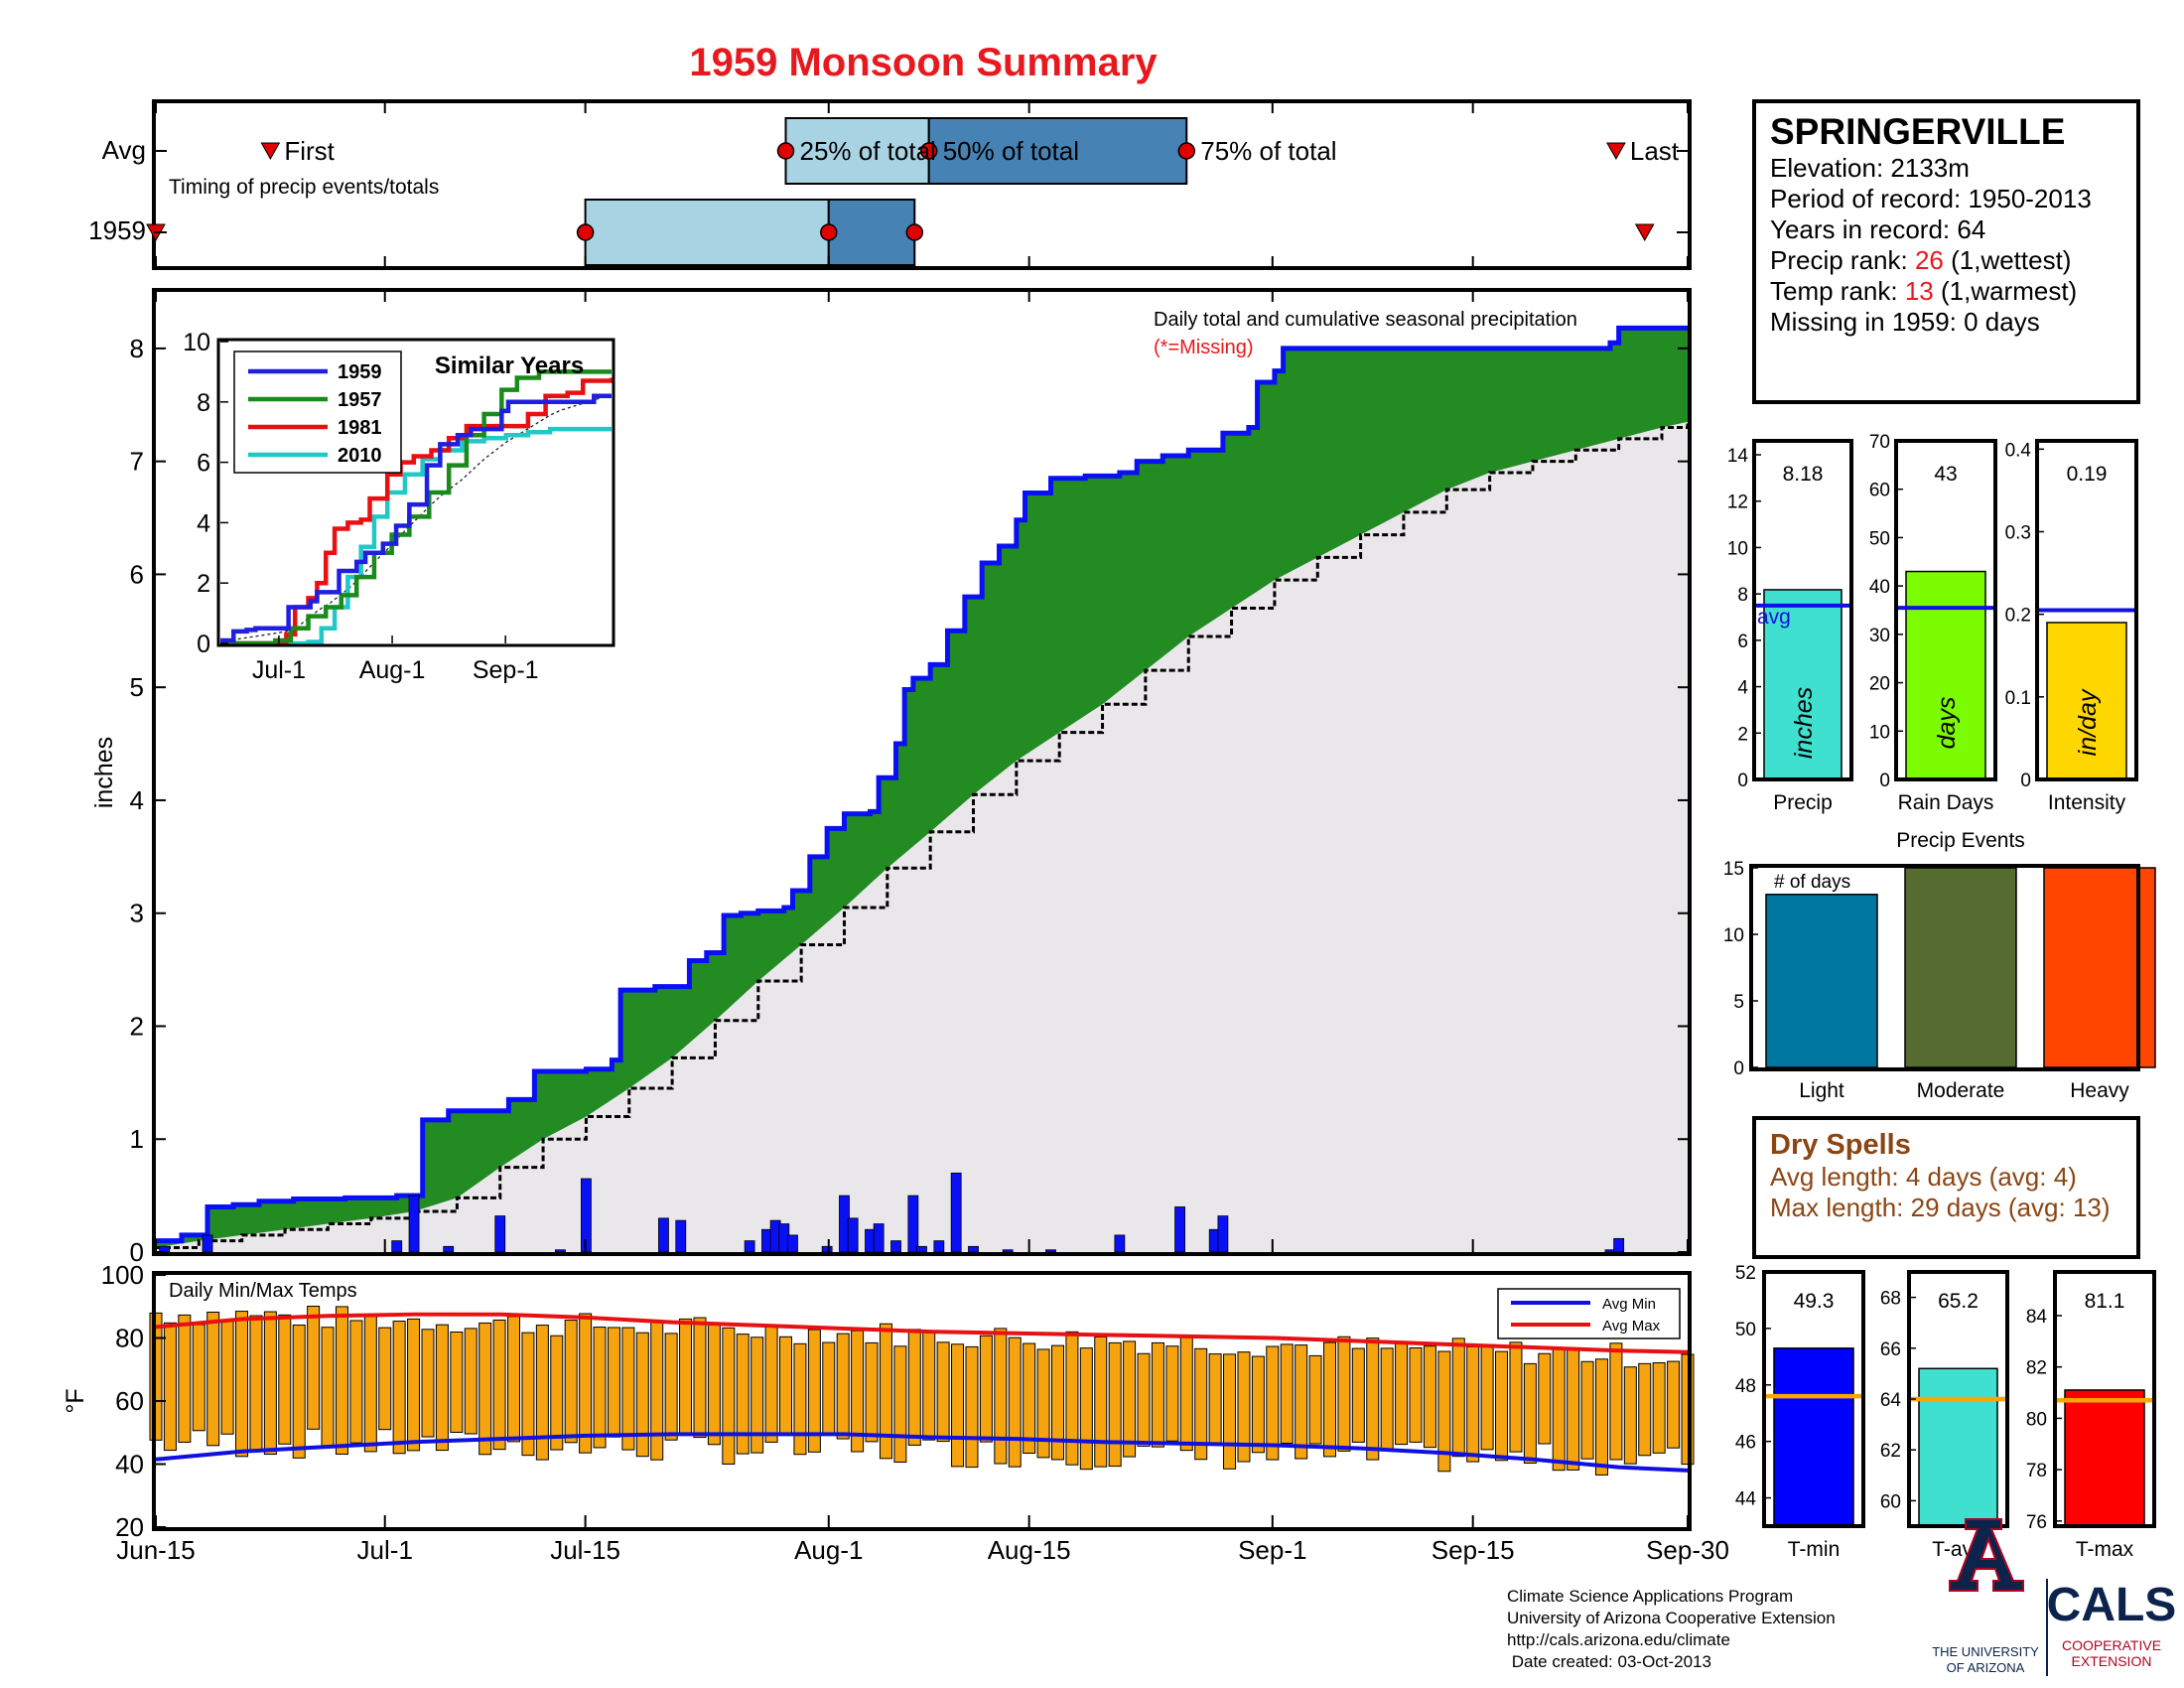 The image size is (2184, 1688). Describe the element at coordinates (196, 342) in the screenshot. I see `inset-y-tick-label: 10` at that location.